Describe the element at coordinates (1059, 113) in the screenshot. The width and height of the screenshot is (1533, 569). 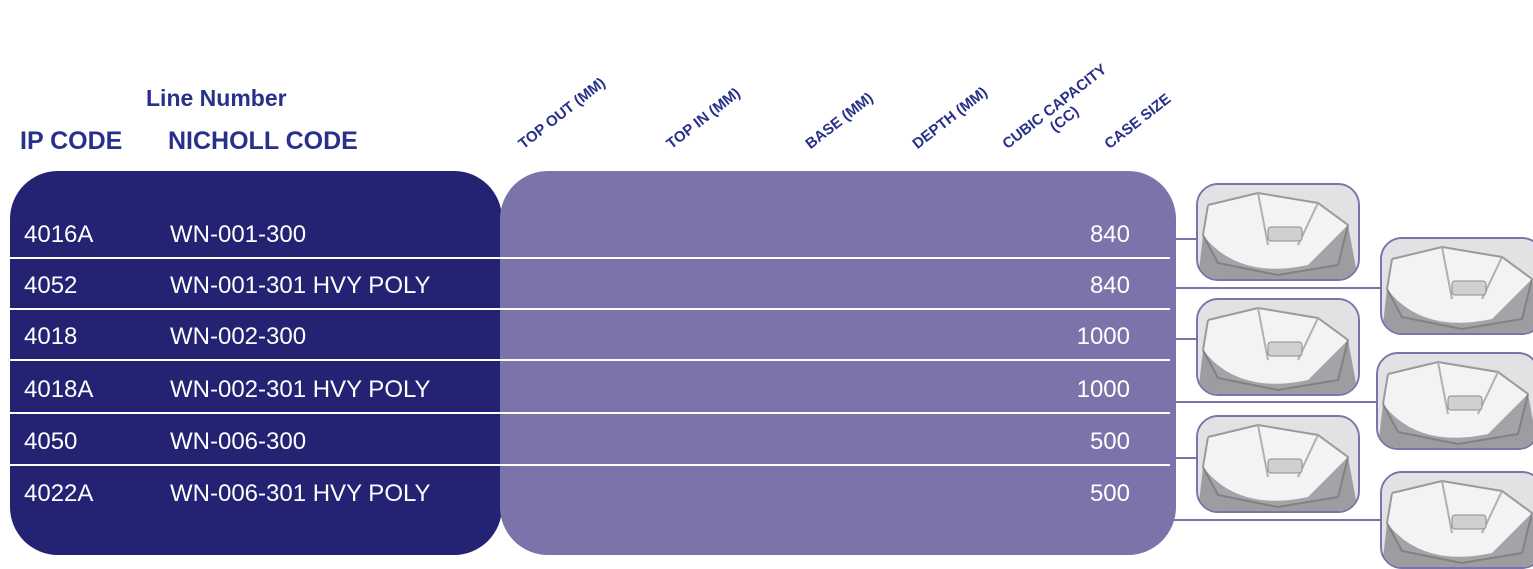
I see `column-header-cubic-capacity: CUBIC CAPACITY (CC)` at that location.